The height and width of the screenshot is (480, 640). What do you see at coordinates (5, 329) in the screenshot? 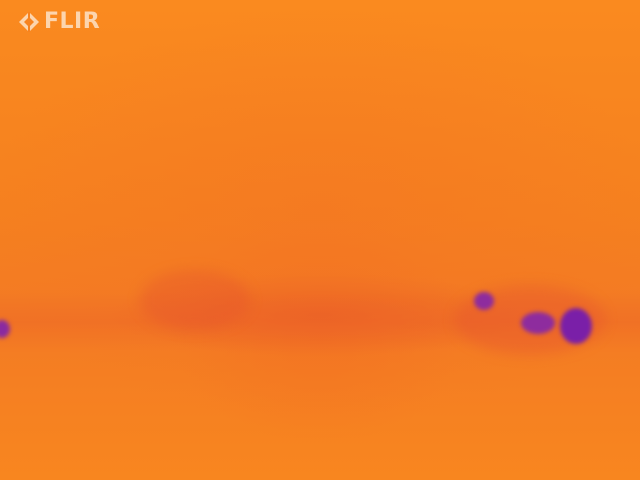
I see `cold-spot-left-edge` at bounding box center [5, 329].